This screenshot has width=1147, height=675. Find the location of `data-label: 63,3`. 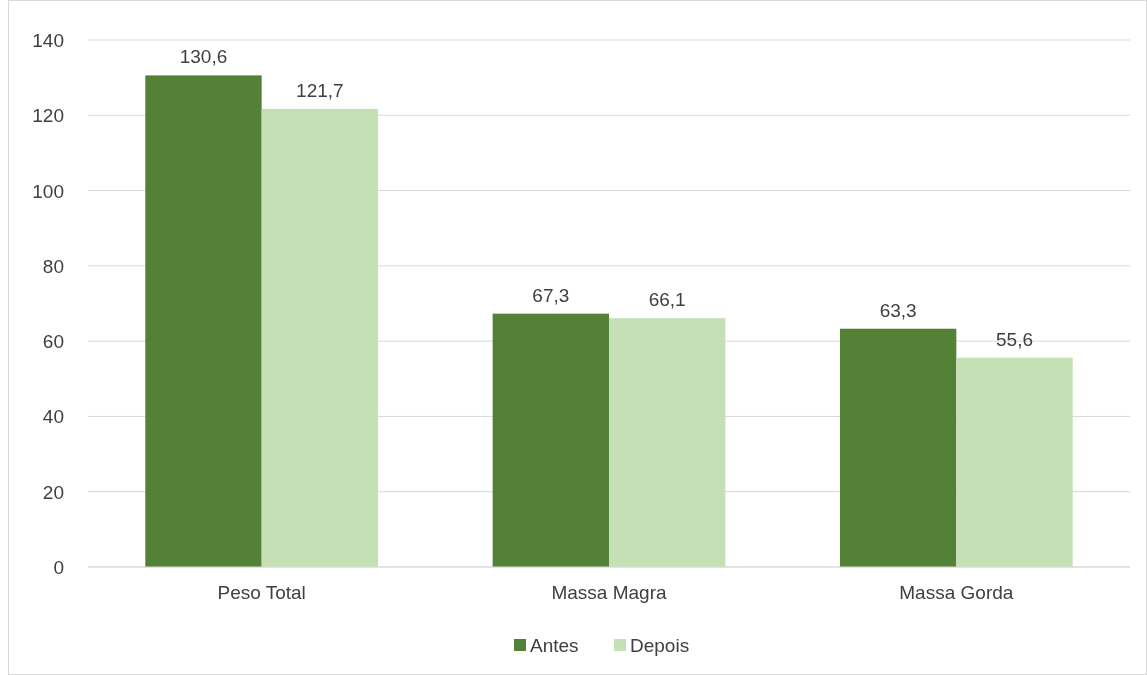

data-label: 63,3 is located at coordinates (898, 310).